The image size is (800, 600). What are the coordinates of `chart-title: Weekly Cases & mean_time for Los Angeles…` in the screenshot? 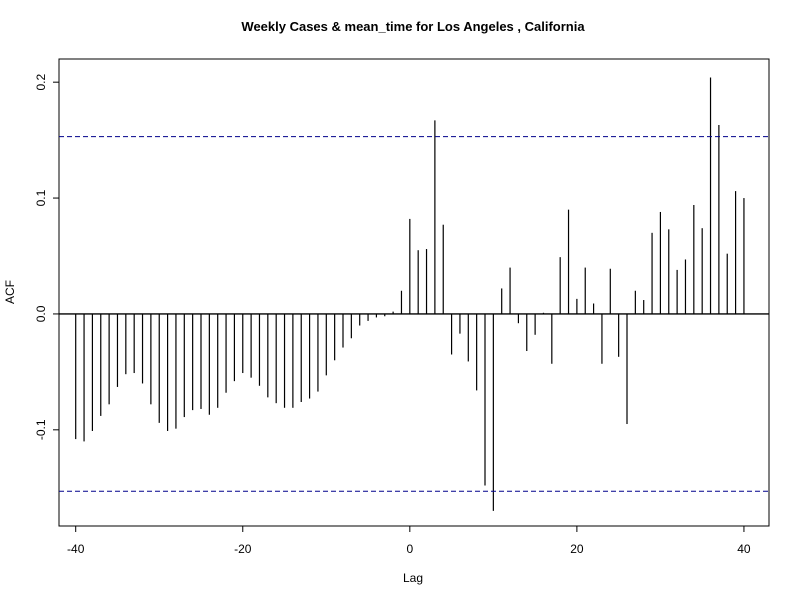 It's located at (413, 26).